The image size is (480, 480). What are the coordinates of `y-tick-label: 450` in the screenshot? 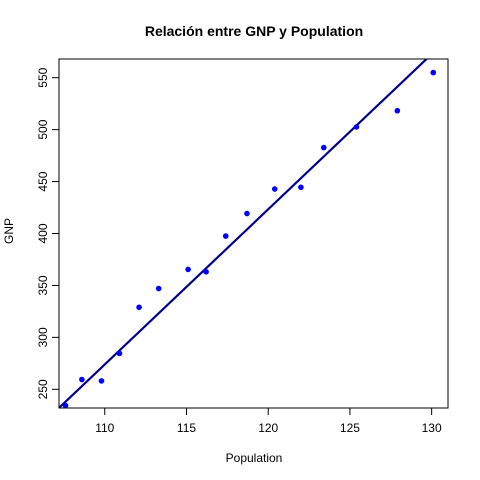 It's located at (43, 181).